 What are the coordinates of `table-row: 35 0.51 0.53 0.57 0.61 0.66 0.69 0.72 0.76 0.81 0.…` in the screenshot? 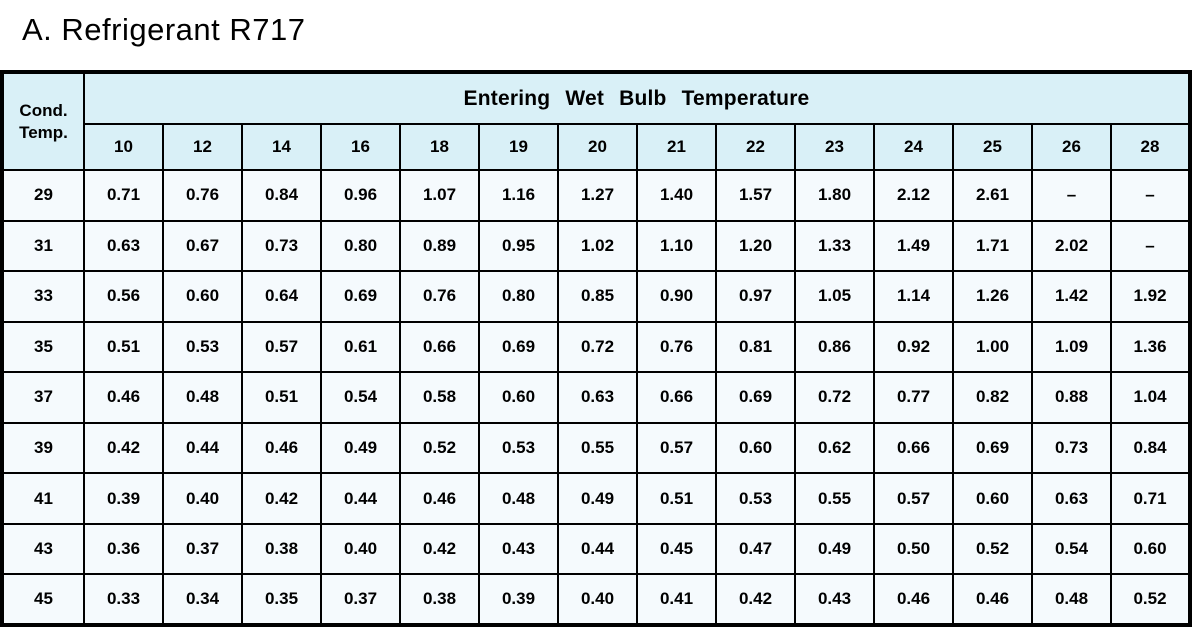 It's located at (596, 347).